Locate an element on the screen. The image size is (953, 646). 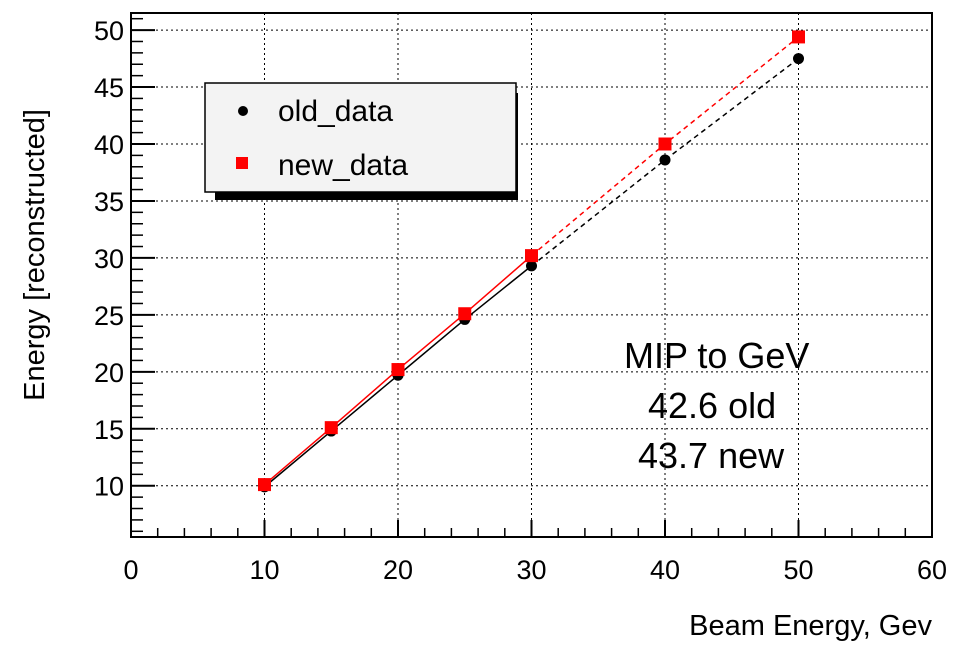
legend-marker-new-data is located at coordinates (242, 163).